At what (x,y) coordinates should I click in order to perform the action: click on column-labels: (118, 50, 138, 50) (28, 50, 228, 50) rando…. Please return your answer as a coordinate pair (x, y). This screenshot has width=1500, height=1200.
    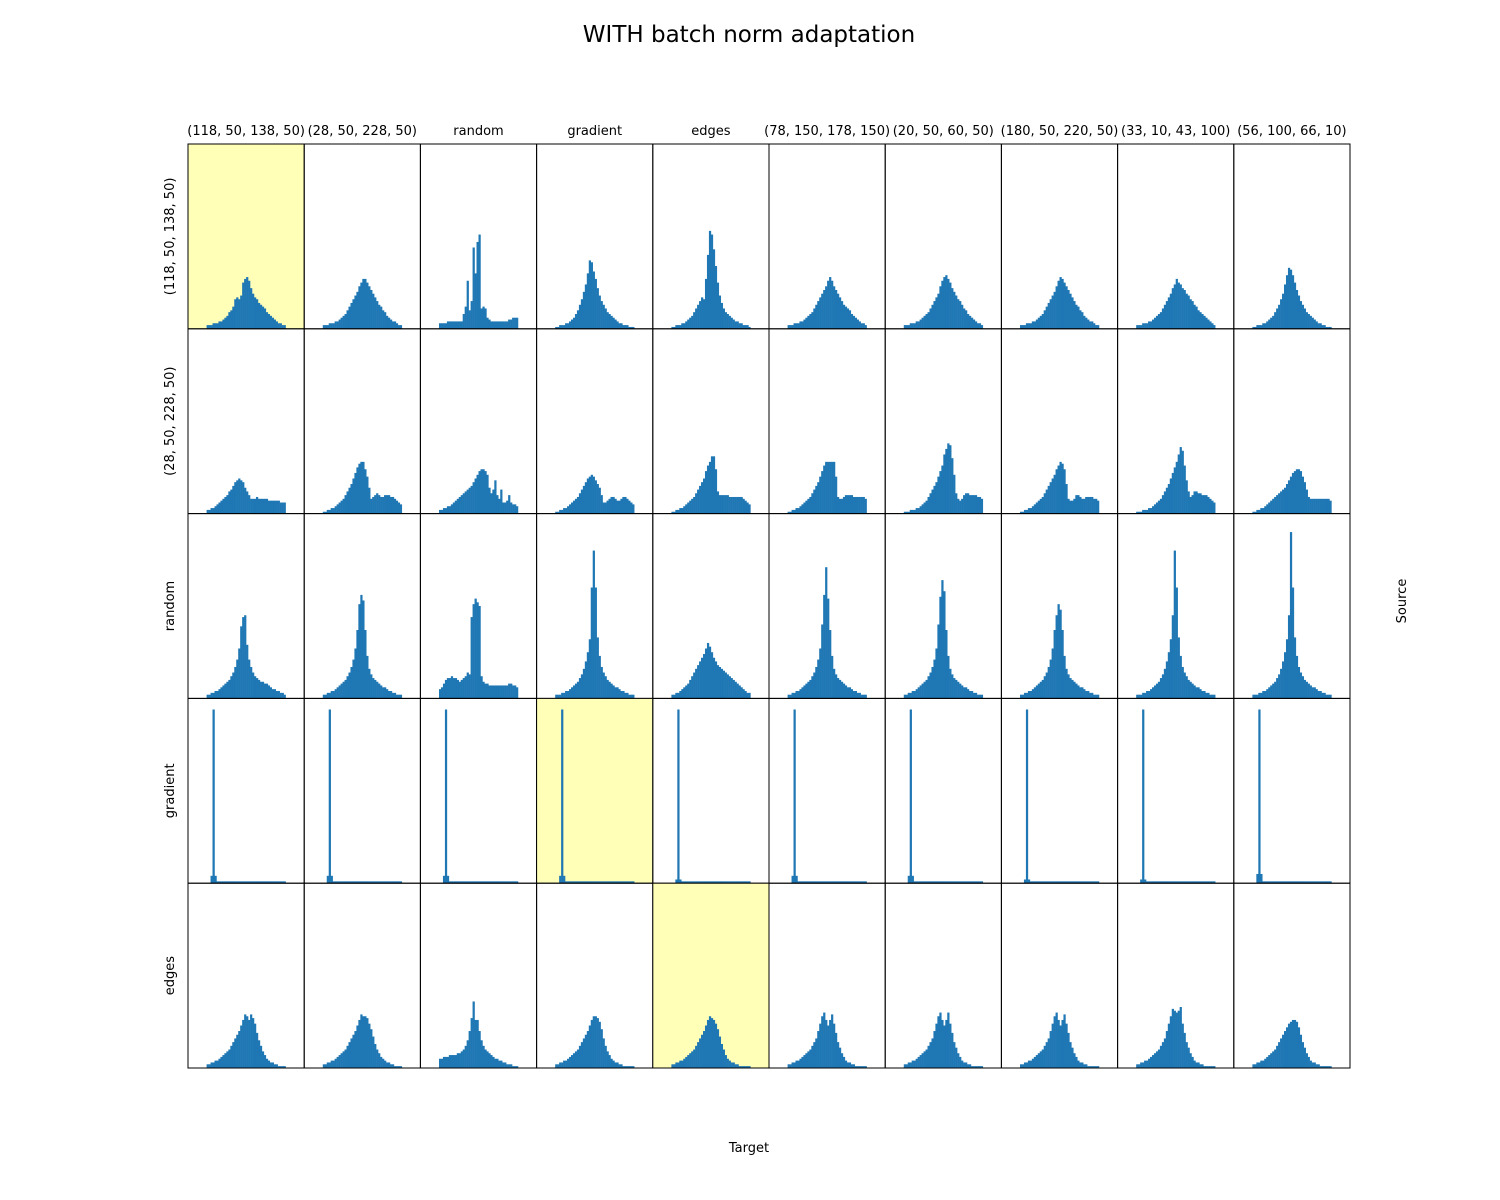
    Looking at the image, I should click on (766, 131).